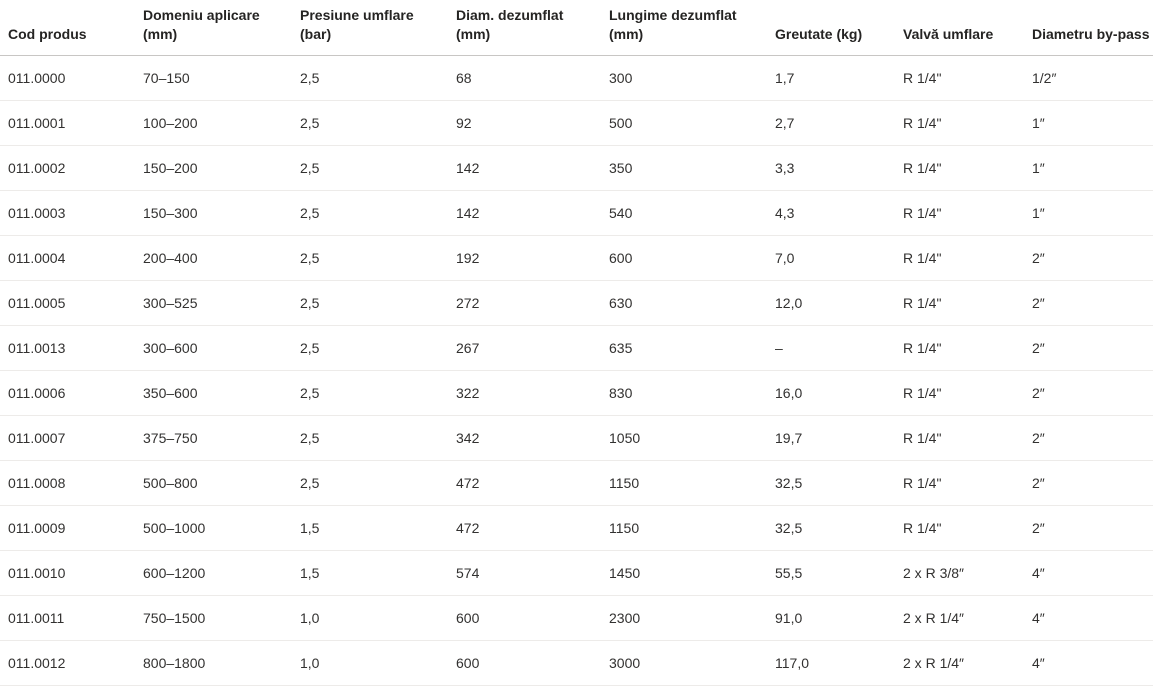  Describe the element at coordinates (576, 348) in the screenshot. I see `table-row: 011.0013 300–600 2,5 267 635– R 1/4" 2″` at that location.